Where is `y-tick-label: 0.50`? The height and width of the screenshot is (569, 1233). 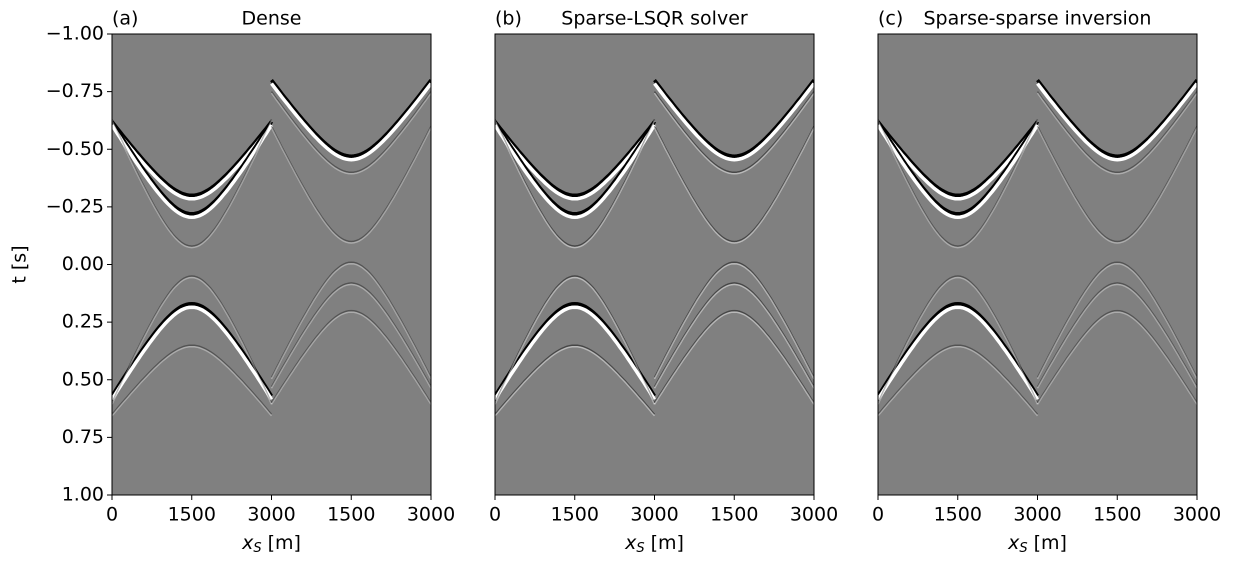 y-tick-label: 0.50 is located at coordinates (83, 379).